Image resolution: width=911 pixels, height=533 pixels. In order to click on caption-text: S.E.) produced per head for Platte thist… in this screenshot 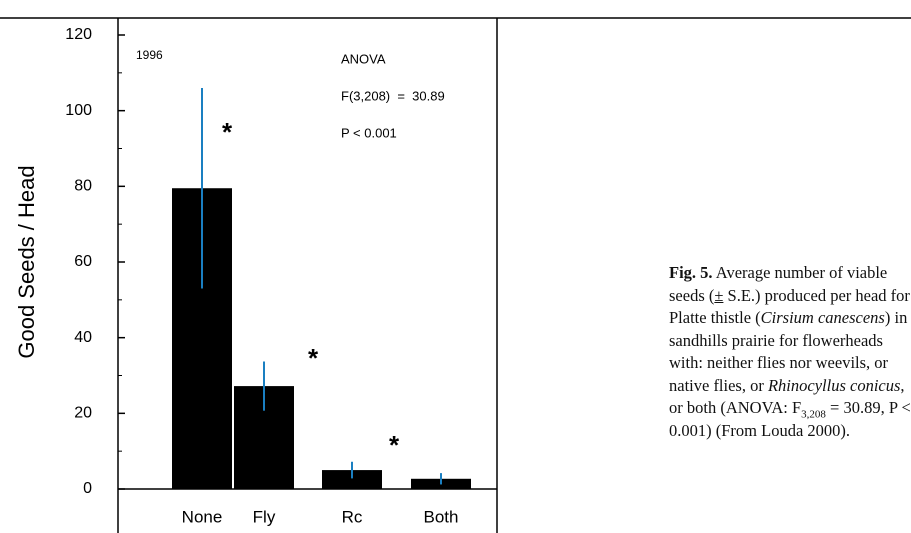, I will do `click(789, 306)`.